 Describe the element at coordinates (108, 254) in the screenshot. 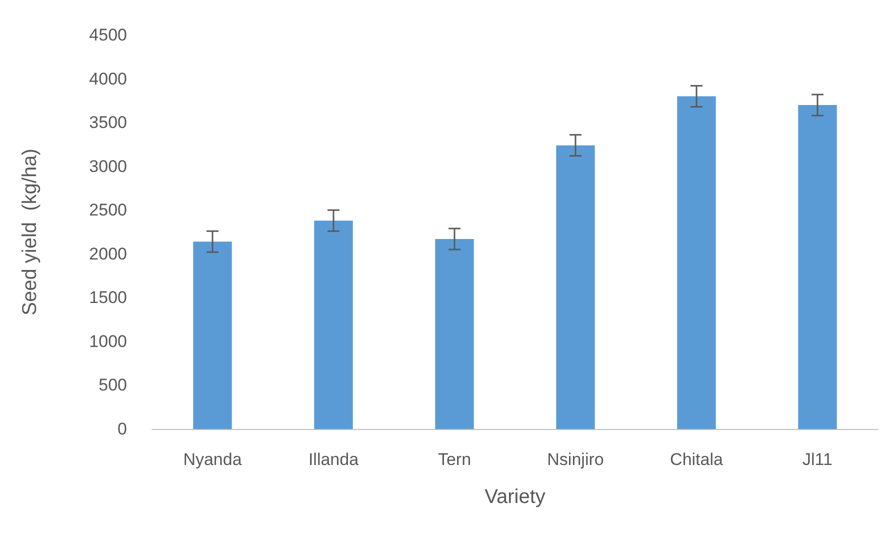

I see `y-tick-label: 2000` at that location.